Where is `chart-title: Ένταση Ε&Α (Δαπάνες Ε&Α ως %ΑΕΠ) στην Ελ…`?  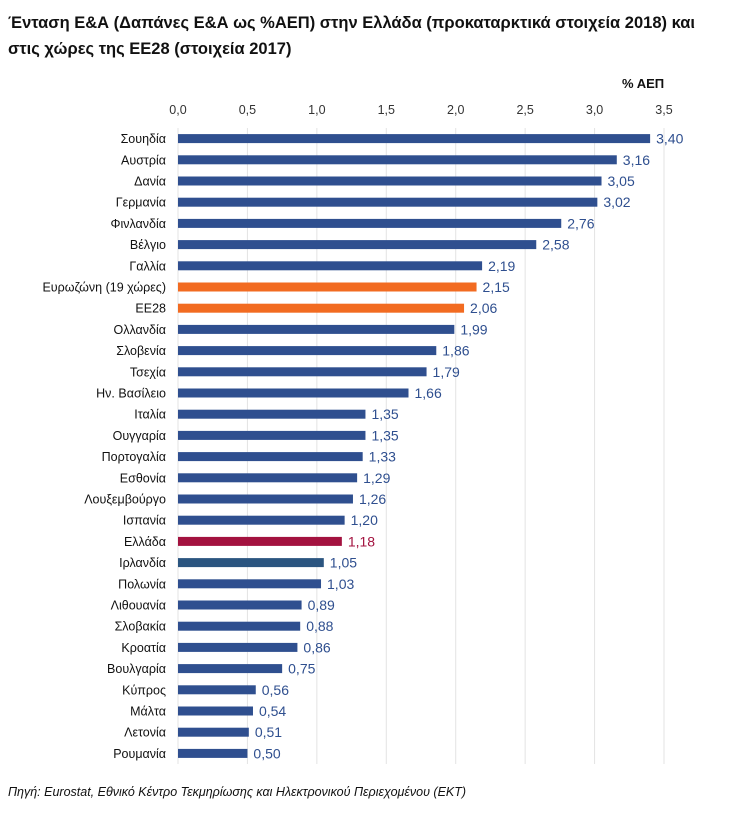
chart-title: Ένταση Ε&Α (Δαπάνες Ε&Α ως %ΑΕΠ) στην Ελ… is located at coordinates (351, 36).